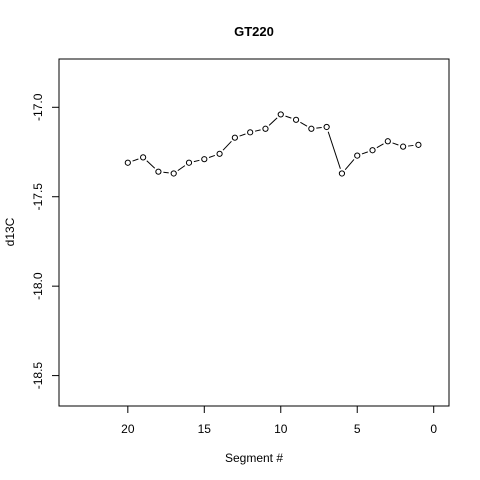 Image resolution: width=480 pixels, height=480 pixels. I want to click on x-tick-label: 15, so click(205, 429).